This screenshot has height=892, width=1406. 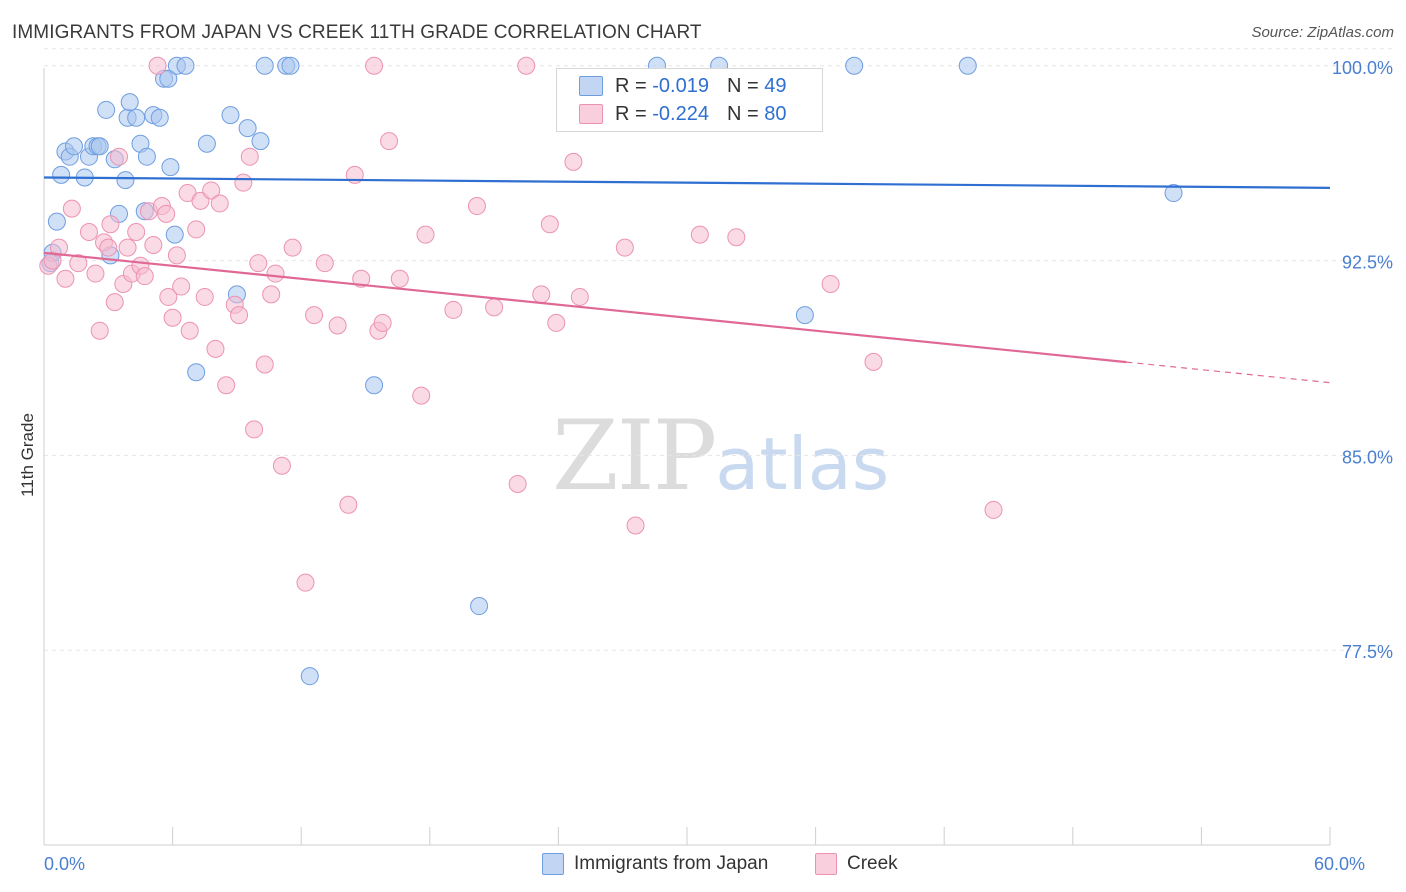 I want to click on stats-legend: R = -0.019 N = 49 R = -0.224 N = 80, so click(x=689, y=100).